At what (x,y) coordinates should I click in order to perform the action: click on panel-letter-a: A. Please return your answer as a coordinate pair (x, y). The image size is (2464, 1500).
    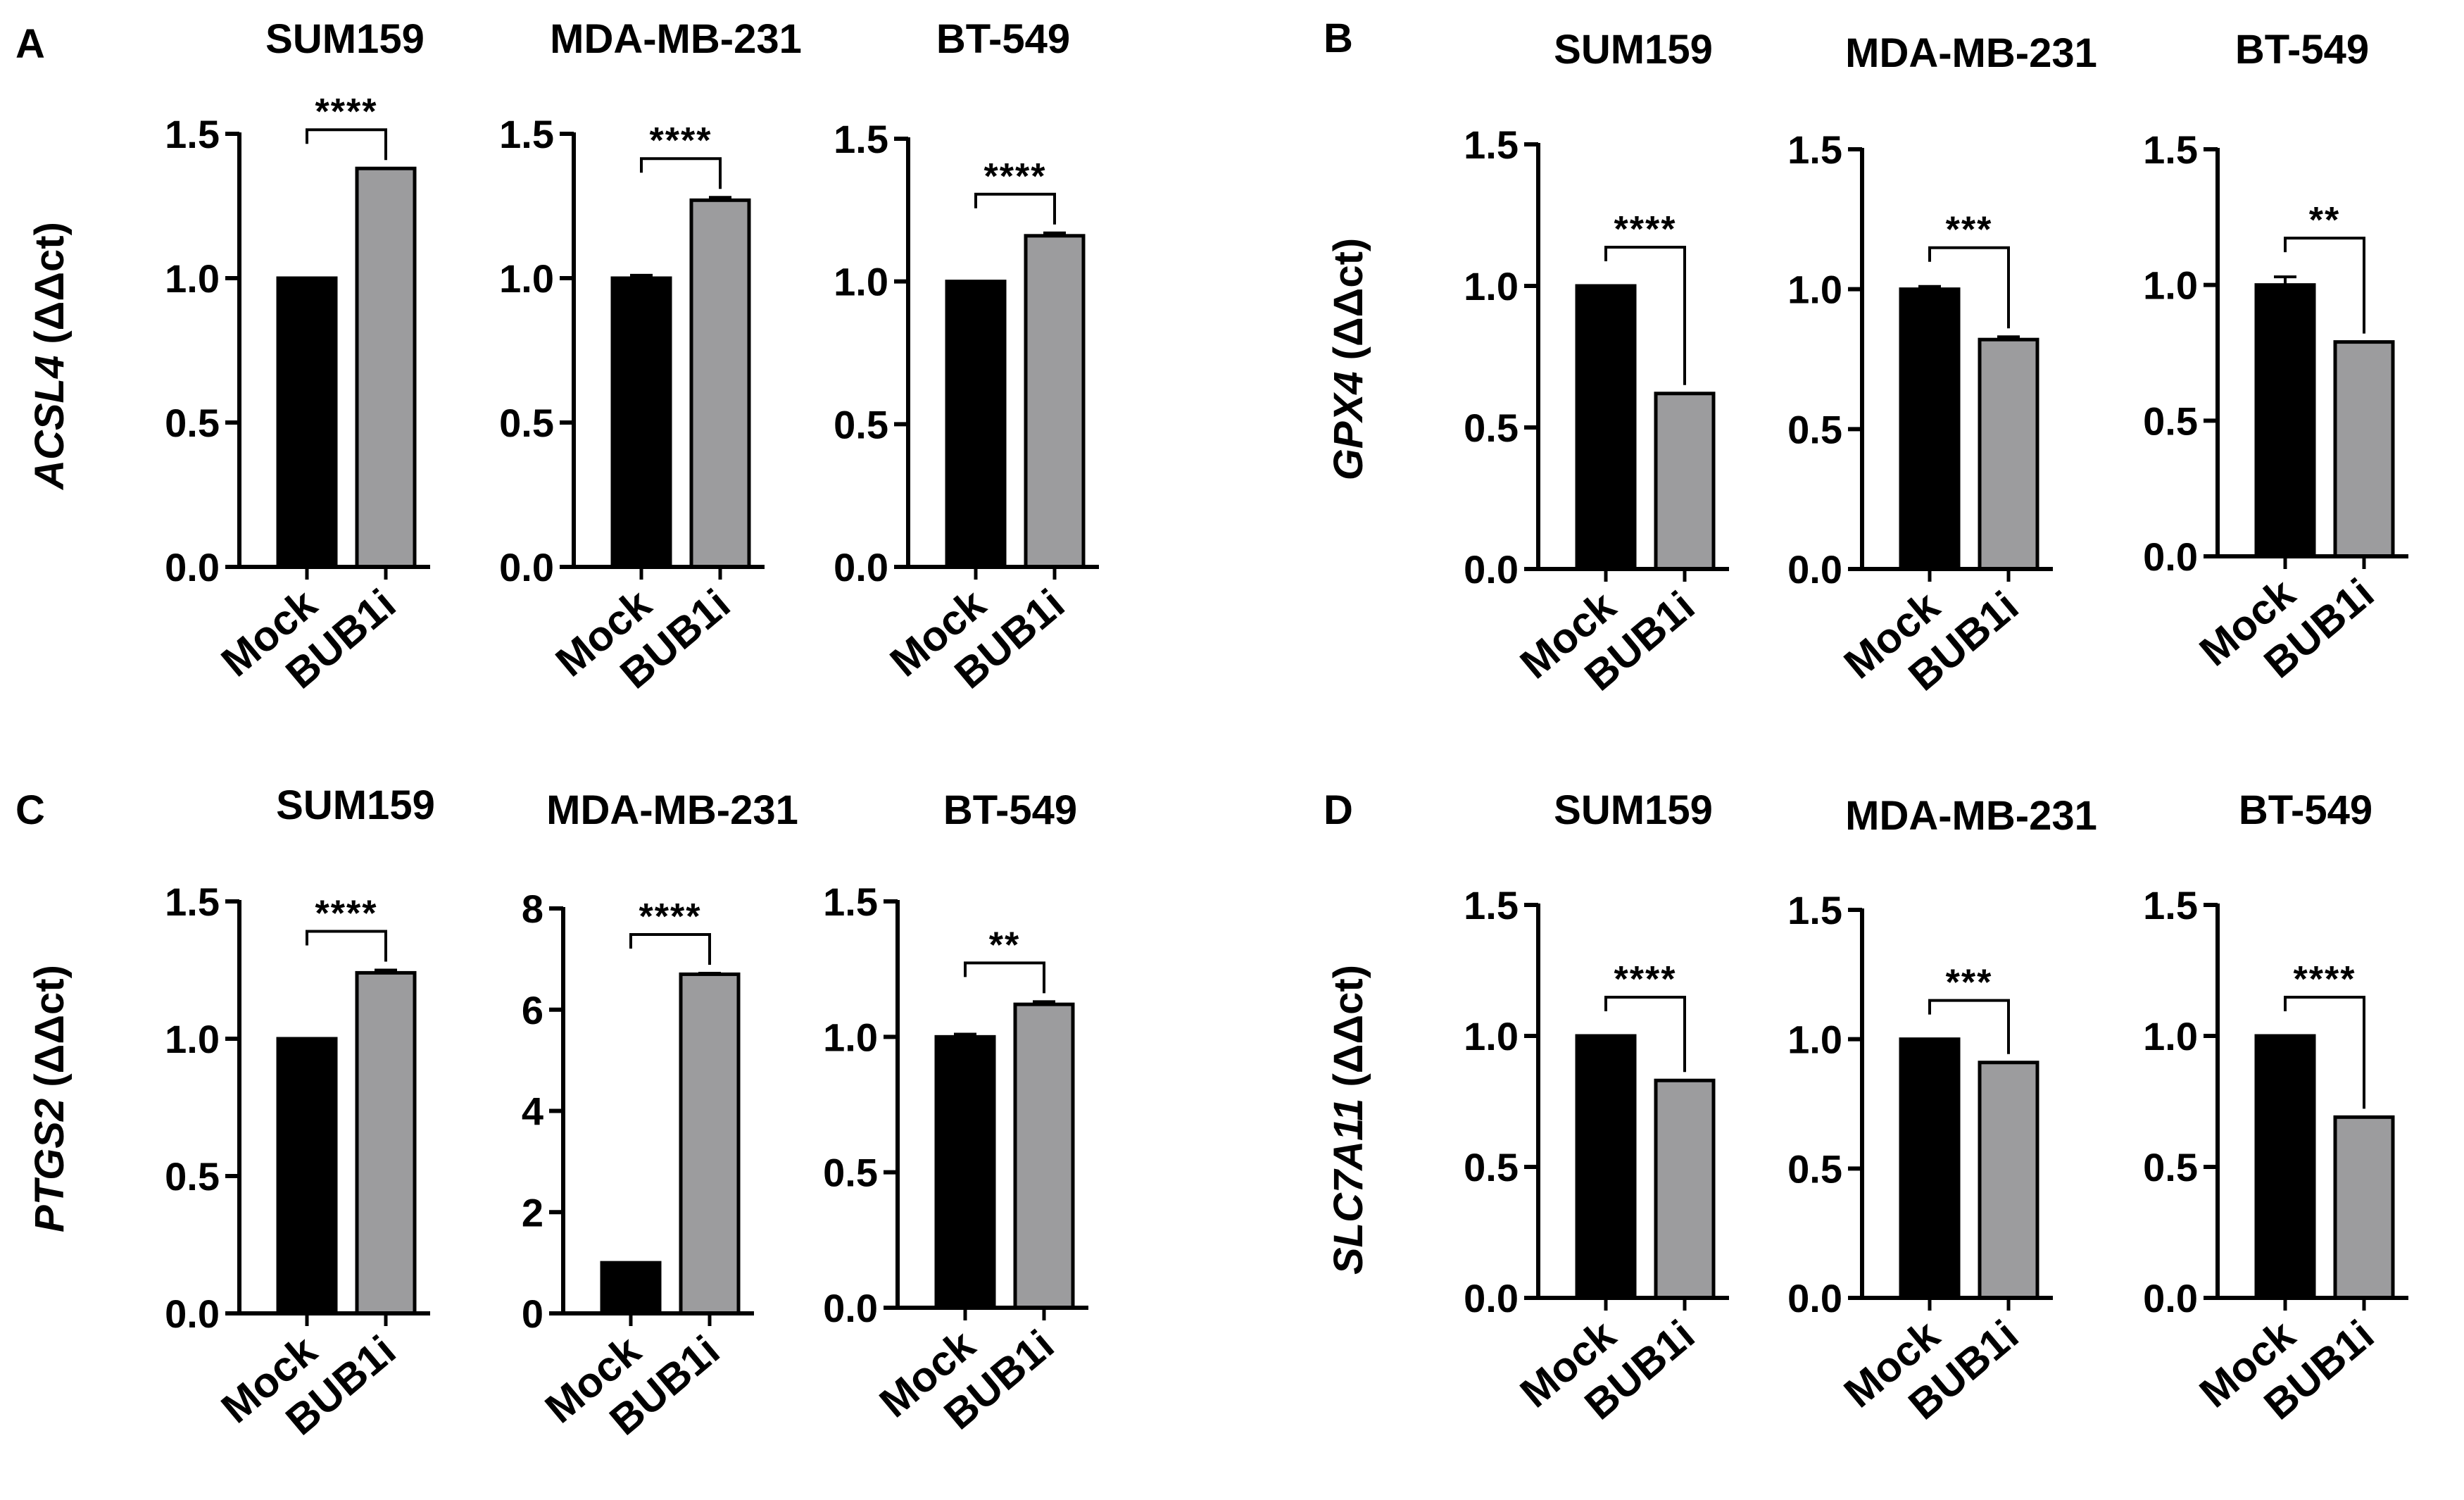
    Looking at the image, I should click on (30, 44).